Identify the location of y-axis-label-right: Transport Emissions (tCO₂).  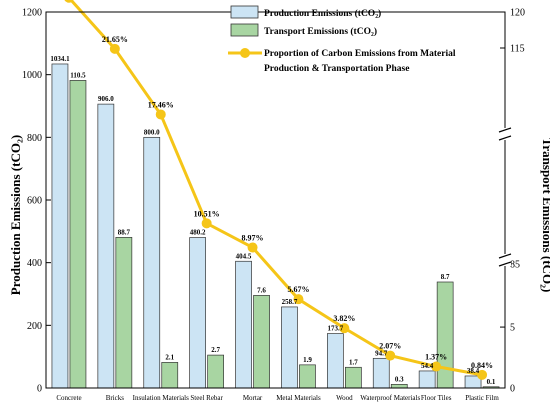
(545, 215).